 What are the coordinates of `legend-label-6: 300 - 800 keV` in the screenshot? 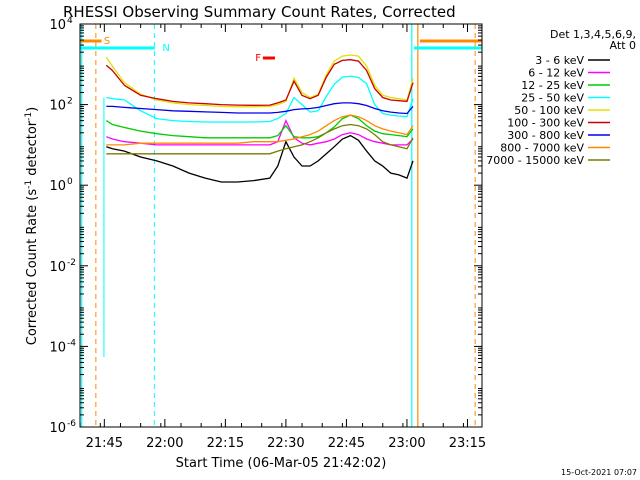 It's located at (545, 135).